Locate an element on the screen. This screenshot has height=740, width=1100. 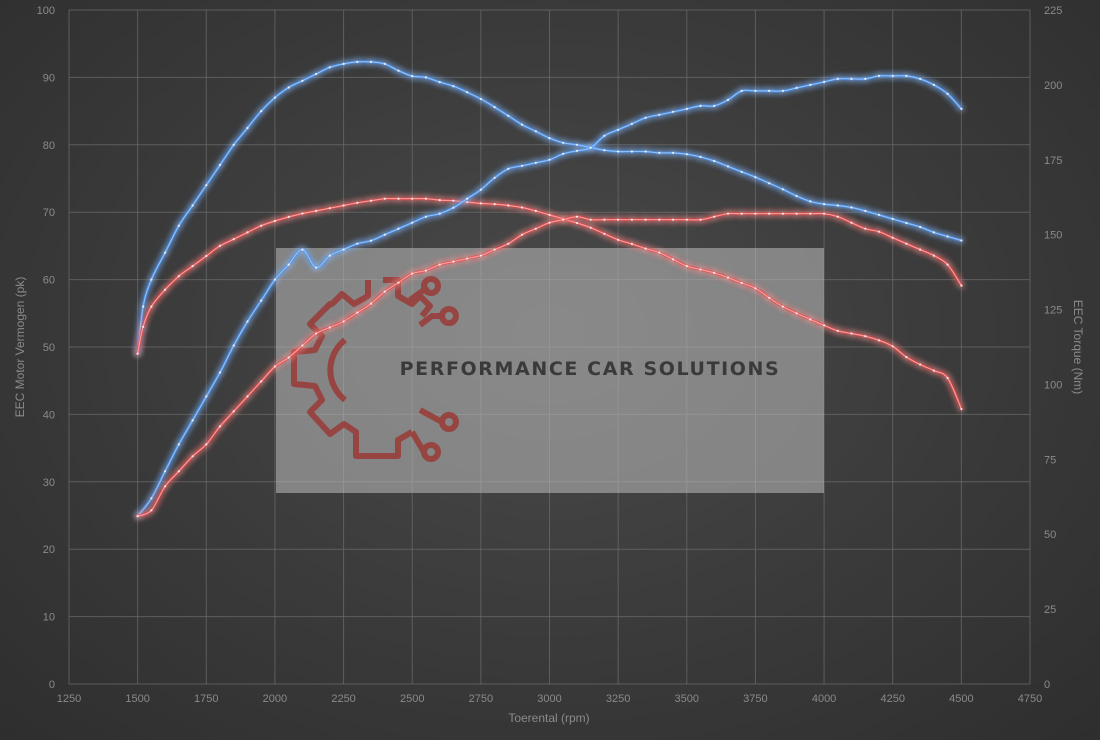
y-left-tick-label: 90 is located at coordinates (49, 78).